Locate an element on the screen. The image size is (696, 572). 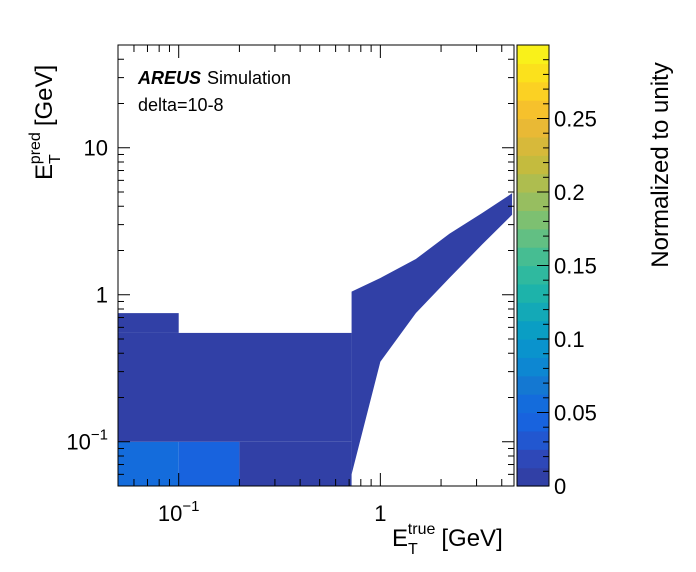
annotation-line1: AREUS Simulation is located at coordinates (214, 78).